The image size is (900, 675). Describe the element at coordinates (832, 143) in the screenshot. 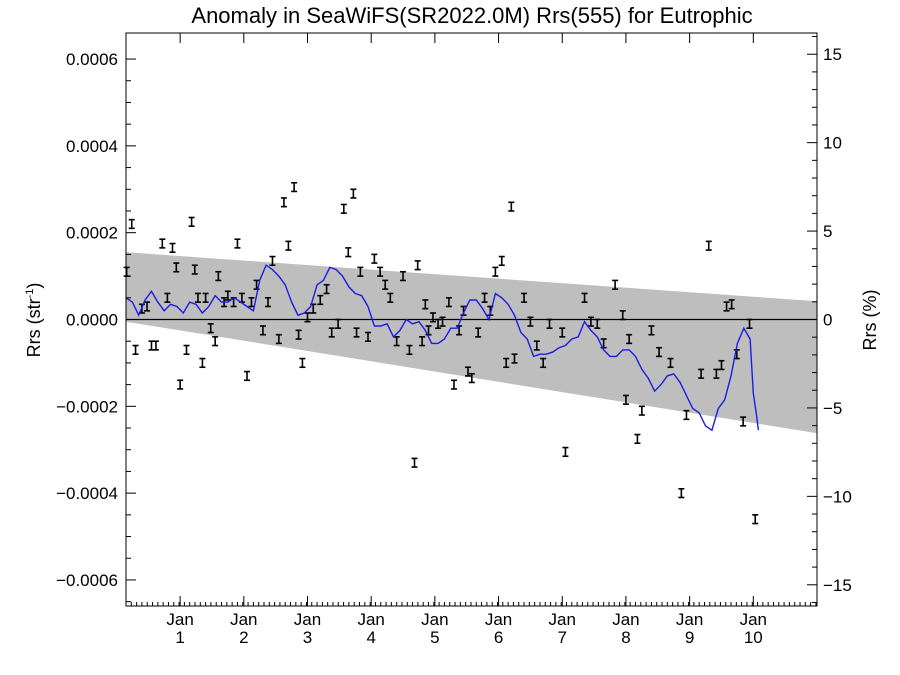

I see `y-tick-label-right: 10` at that location.